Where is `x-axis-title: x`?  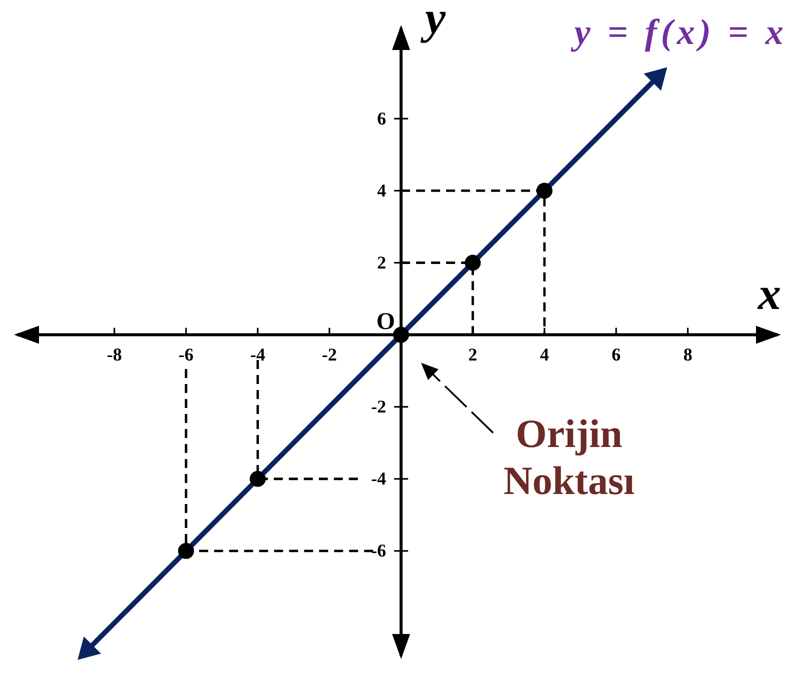
x-axis-title: x is located at coordinates (769, 293).